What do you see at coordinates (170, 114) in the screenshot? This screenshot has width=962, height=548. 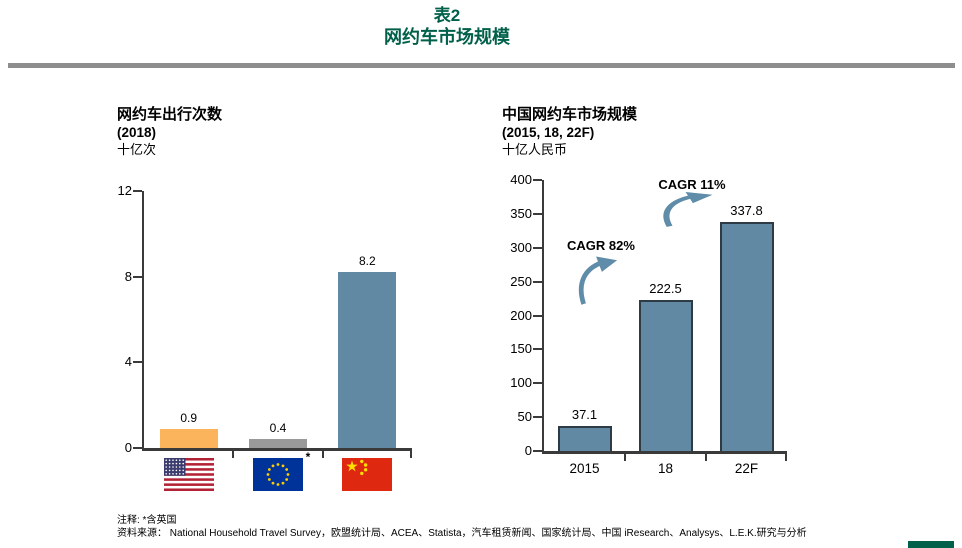 I see `chart-title-text: 网约车出行次数` at bounding box center [170, 114].